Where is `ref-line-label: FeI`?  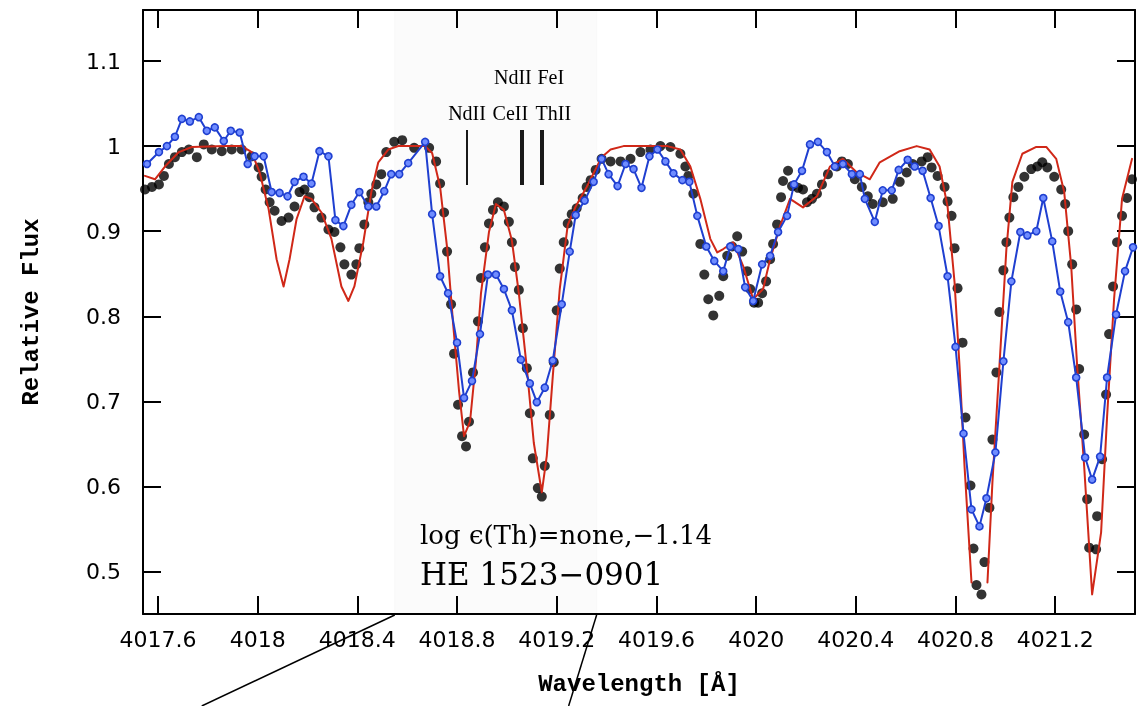
ref-line-label: FeI is located at coordinates (551, 77).